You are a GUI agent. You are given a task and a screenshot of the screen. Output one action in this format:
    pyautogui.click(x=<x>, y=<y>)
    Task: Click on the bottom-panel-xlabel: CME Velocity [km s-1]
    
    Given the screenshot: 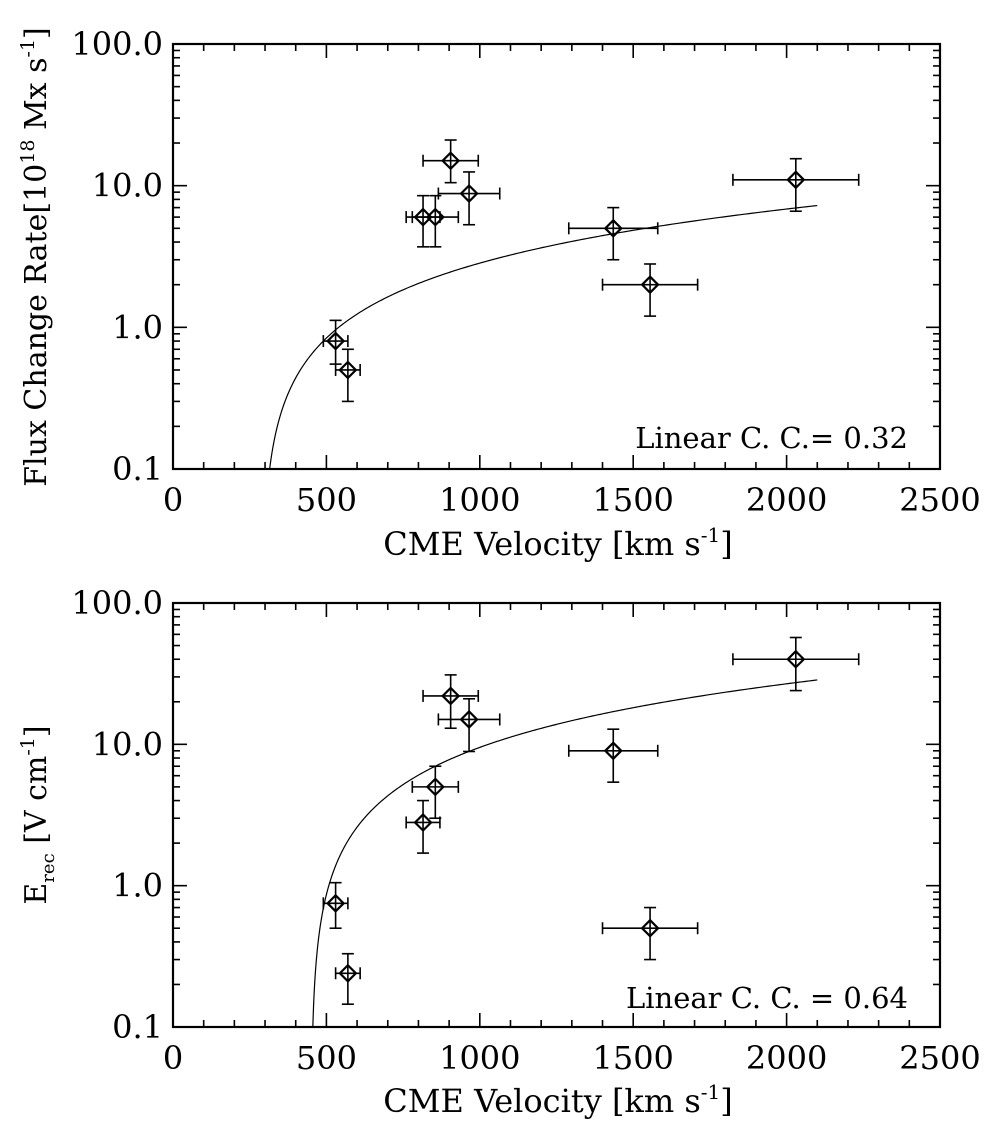 What is the action you would take?
    pyautogui.click(x=557, y=1100)
    